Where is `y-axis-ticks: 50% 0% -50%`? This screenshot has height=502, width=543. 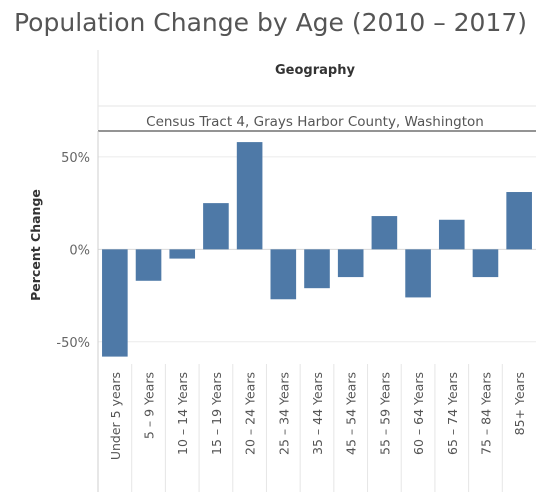 y-axis-ticks: 50% 0% -50% is located at coordinates (73, 251).